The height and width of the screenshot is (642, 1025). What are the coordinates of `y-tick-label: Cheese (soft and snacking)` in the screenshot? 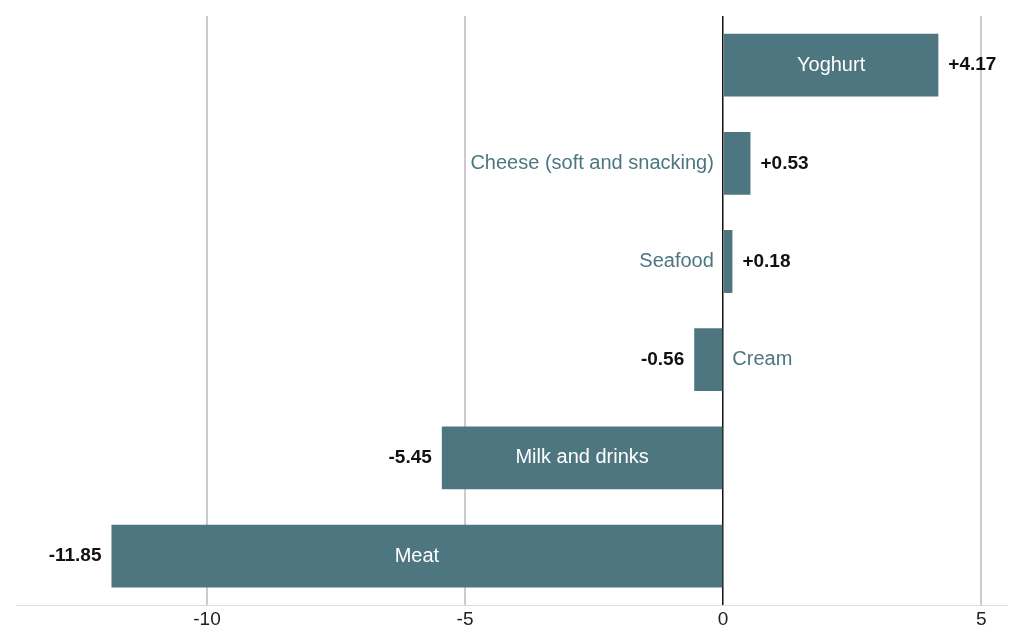 It's located at (592, 161).